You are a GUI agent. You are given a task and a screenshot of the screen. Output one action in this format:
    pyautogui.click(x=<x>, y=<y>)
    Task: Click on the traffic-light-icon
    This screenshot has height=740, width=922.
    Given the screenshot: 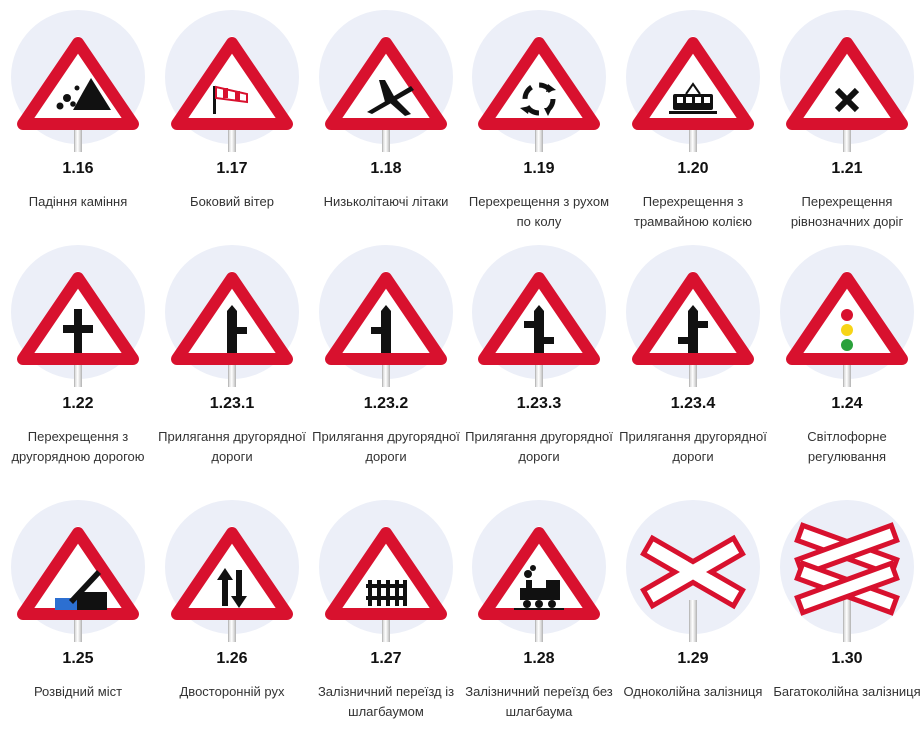 What is the action you would take?
    pyautogui.click(x=847, y=318)
    